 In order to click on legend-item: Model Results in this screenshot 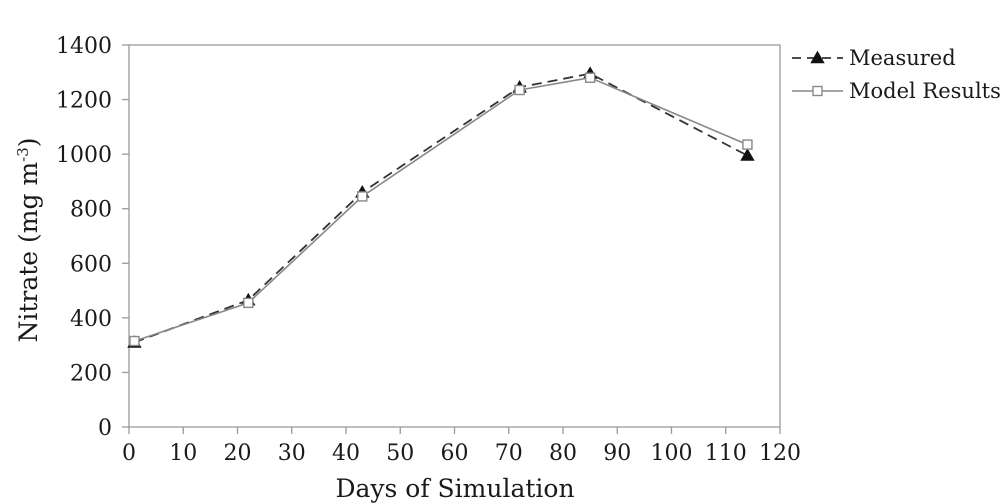, I will do `click(896, 91)`.